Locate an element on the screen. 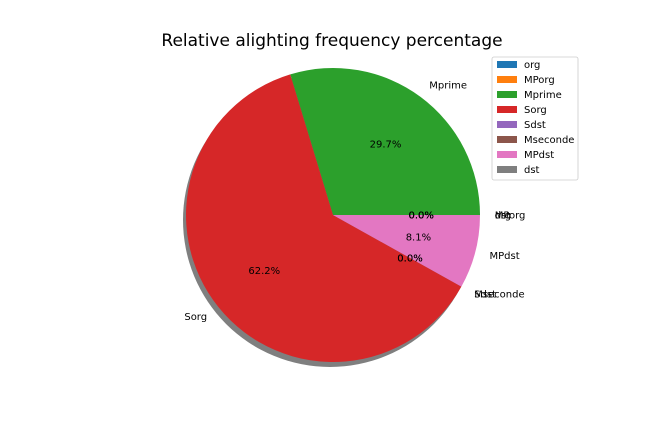 The image size is (648, 432). legend-swatch-sdst is located at coordinates (507, 124).